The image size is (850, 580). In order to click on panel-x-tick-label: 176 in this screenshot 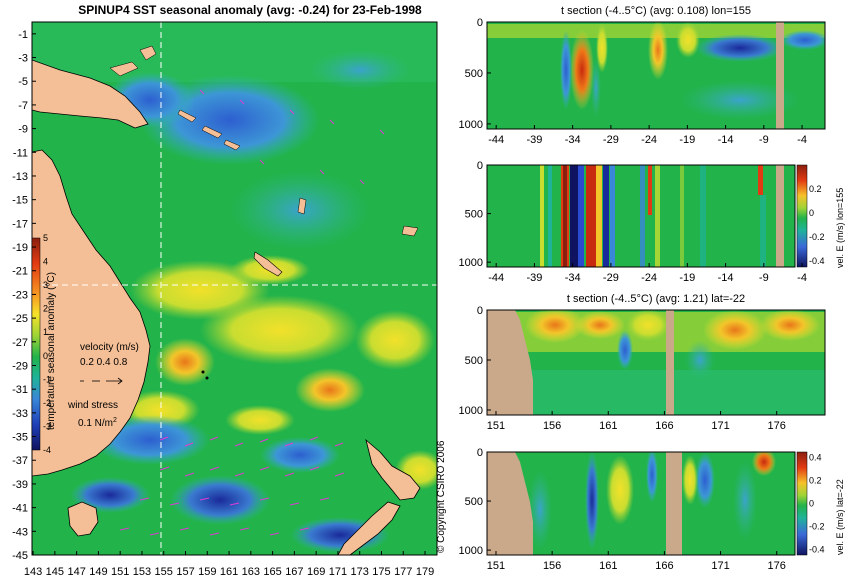, I will do `click(777, 426)`.